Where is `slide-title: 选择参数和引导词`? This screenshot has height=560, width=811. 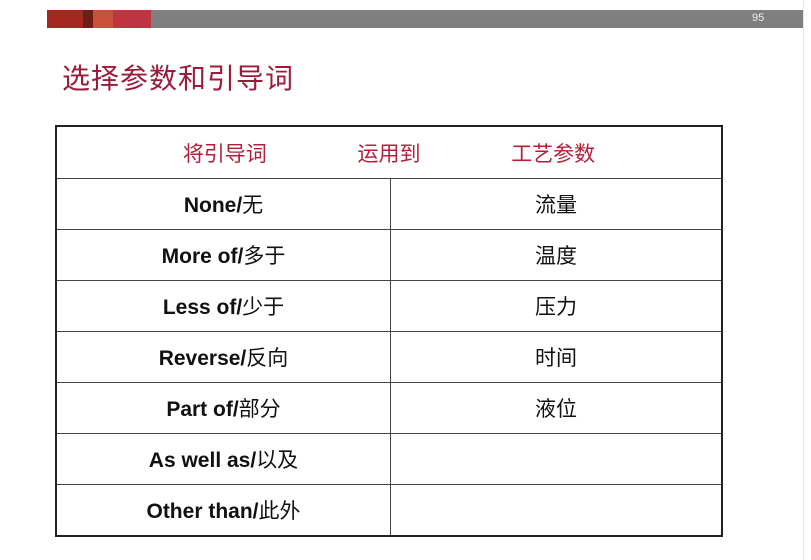 slide-title: 选择参数和引导词 is located at coordinates (178, 78).